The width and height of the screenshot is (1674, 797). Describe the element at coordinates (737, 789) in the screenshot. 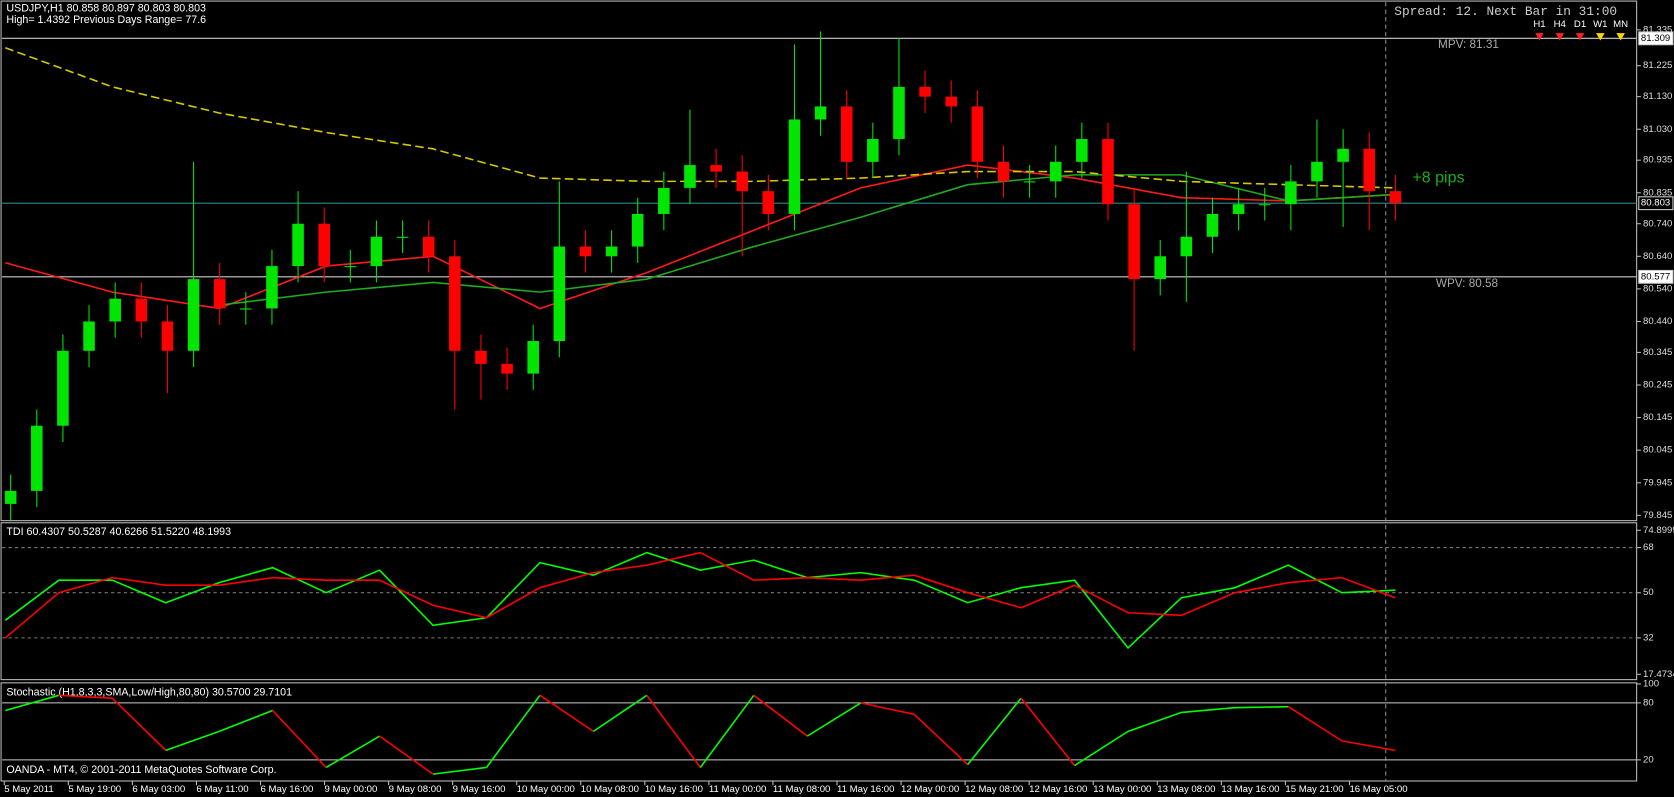

I see `x-tick-label: 11 May 00:00` at that location.